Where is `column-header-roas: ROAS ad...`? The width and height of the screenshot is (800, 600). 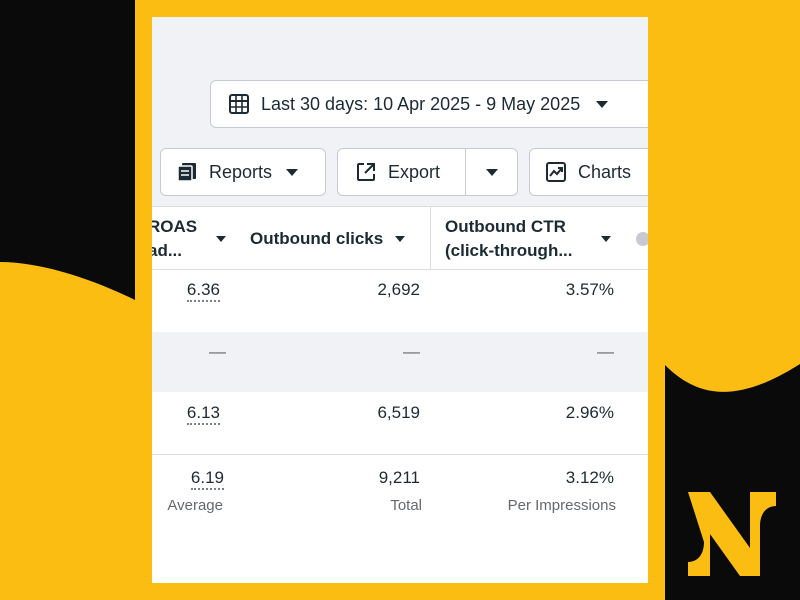
column-header-roas: ROAS ad... is located at coordinates (192, 238).